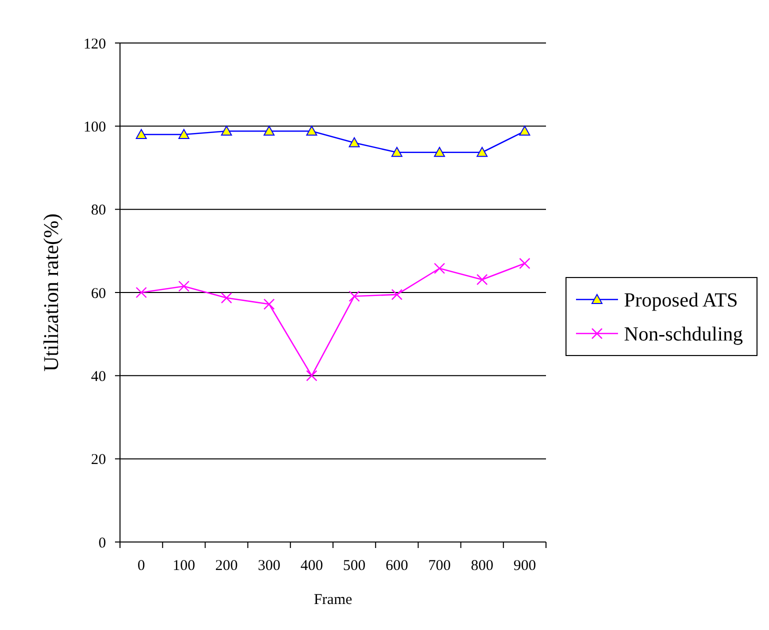 The image size is (769, 630). Describe the element at coordinates (681, 301) in the screenshot. I see `legend-label: Proposed ATS` at that location.